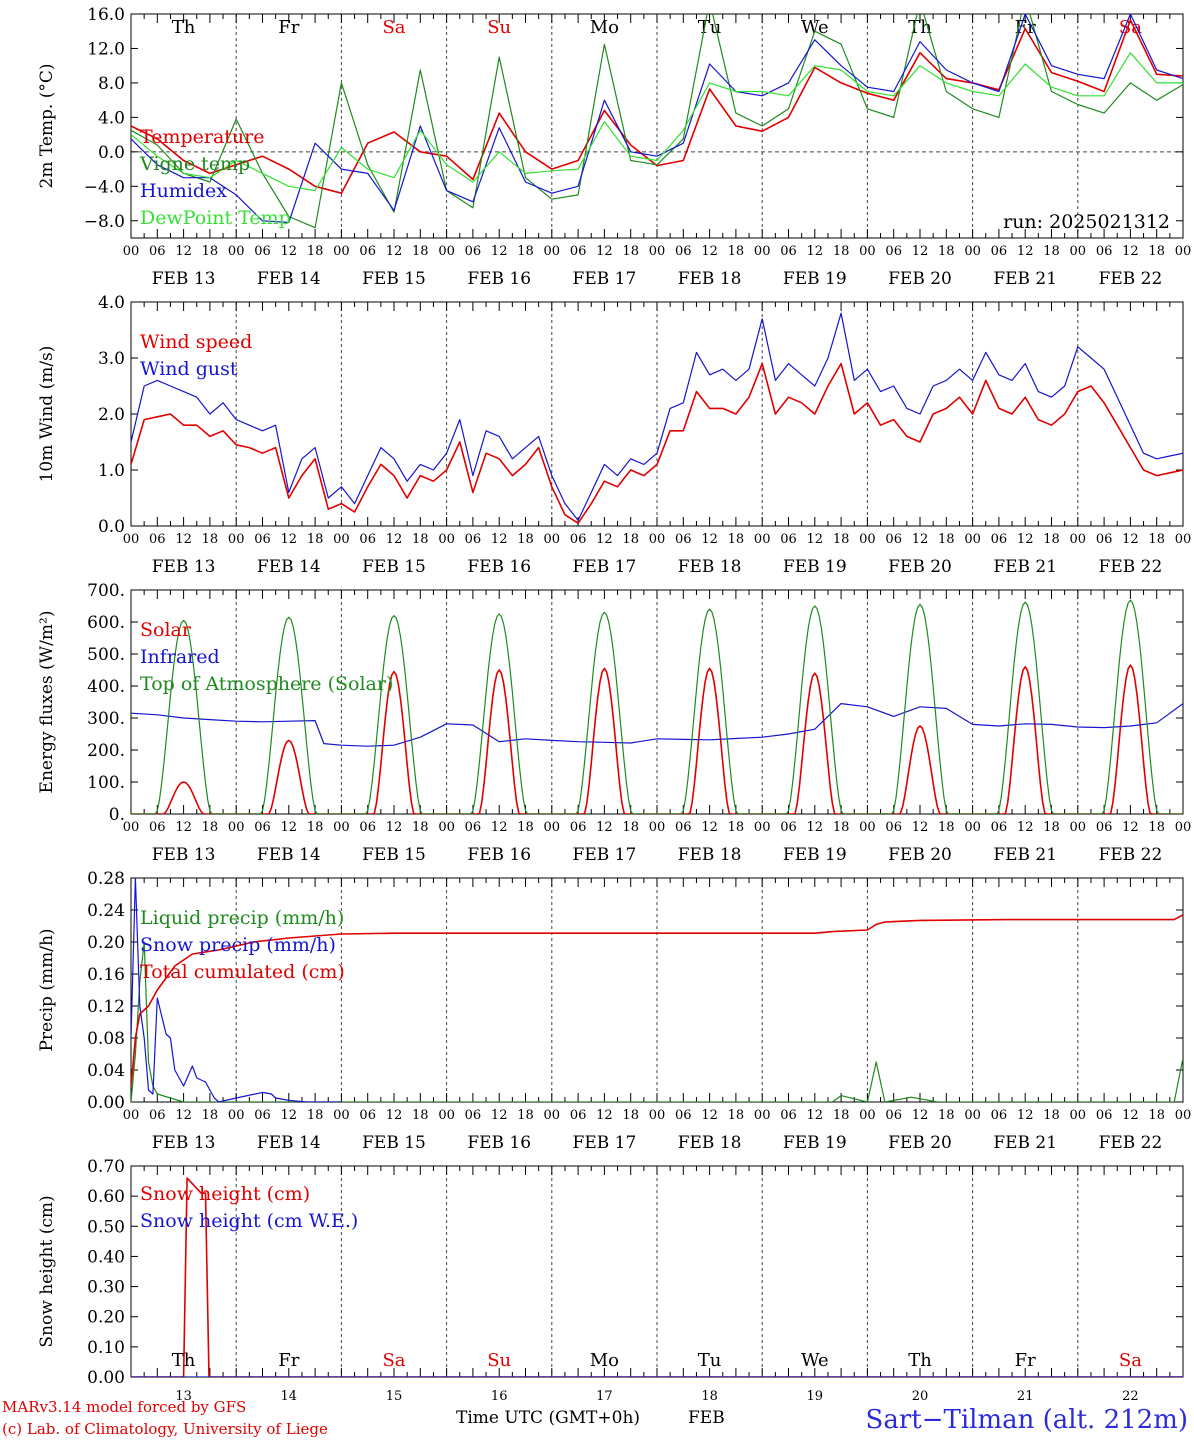 The image size is (1194, 1440). I want to click on model-credit: MARv3.14 model forced by GFS, so click(124, 1407).